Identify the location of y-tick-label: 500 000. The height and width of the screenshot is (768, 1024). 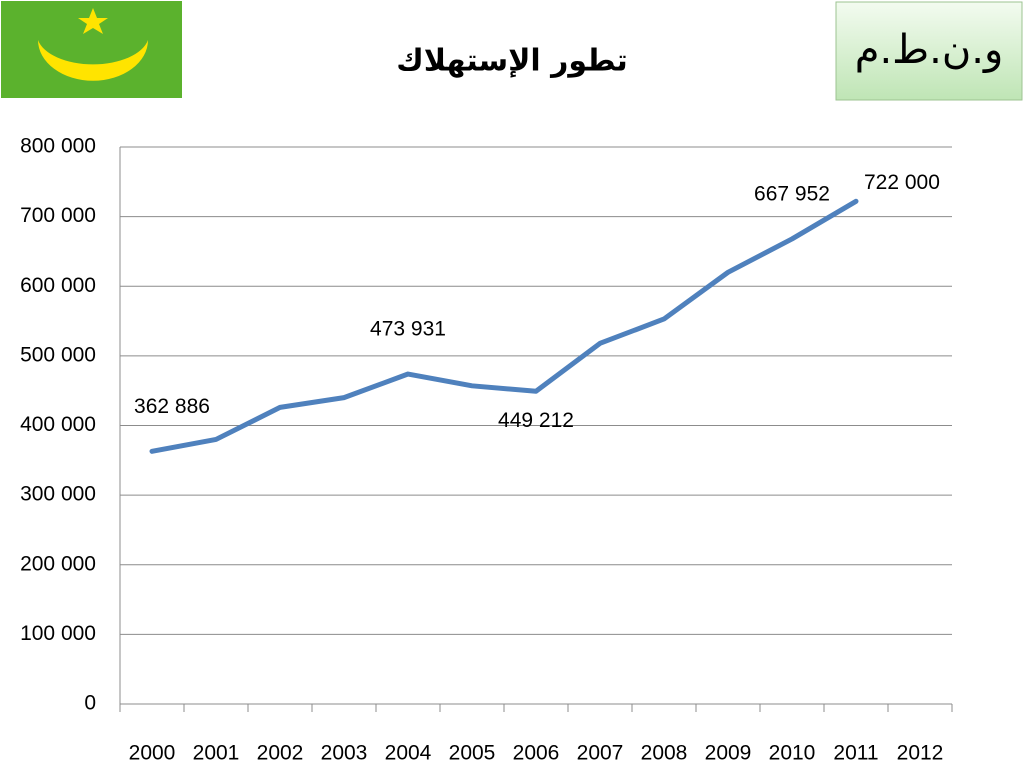
(58, 354).